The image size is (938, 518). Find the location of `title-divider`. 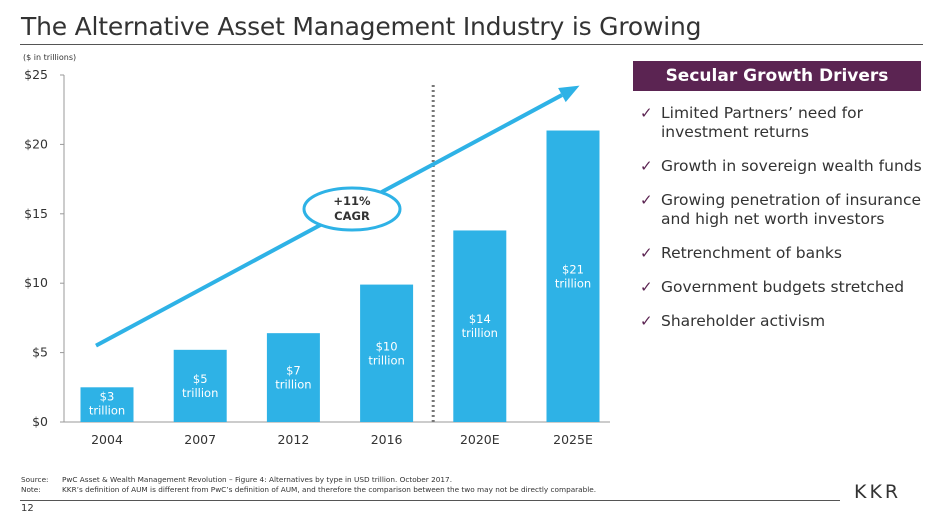

title-divider is located at coordinates (471, 44).